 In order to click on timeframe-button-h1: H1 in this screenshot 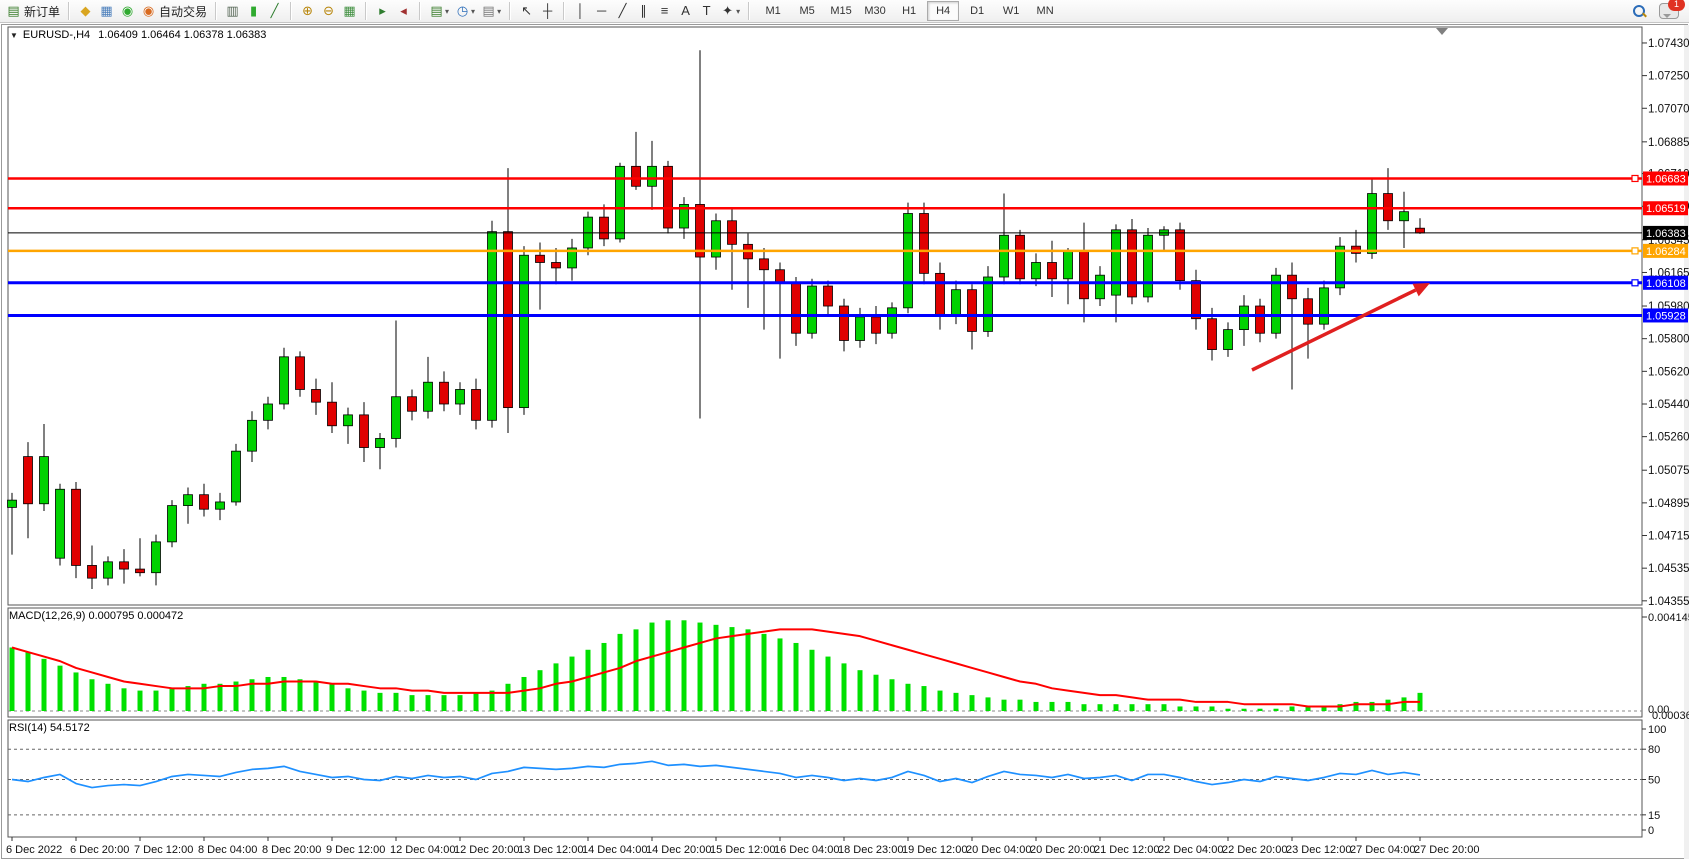, I will do `click(909, 11)`.